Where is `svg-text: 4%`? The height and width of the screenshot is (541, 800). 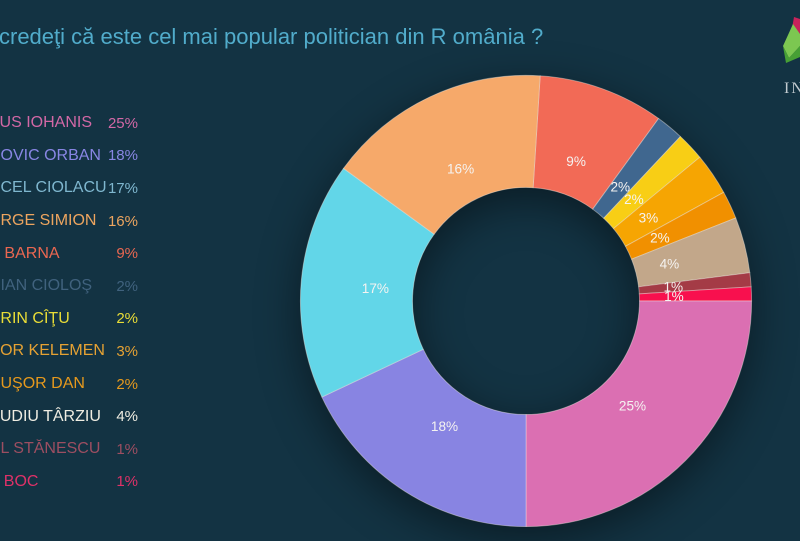
svg-text: 4% is located at coordinates (670, 264).